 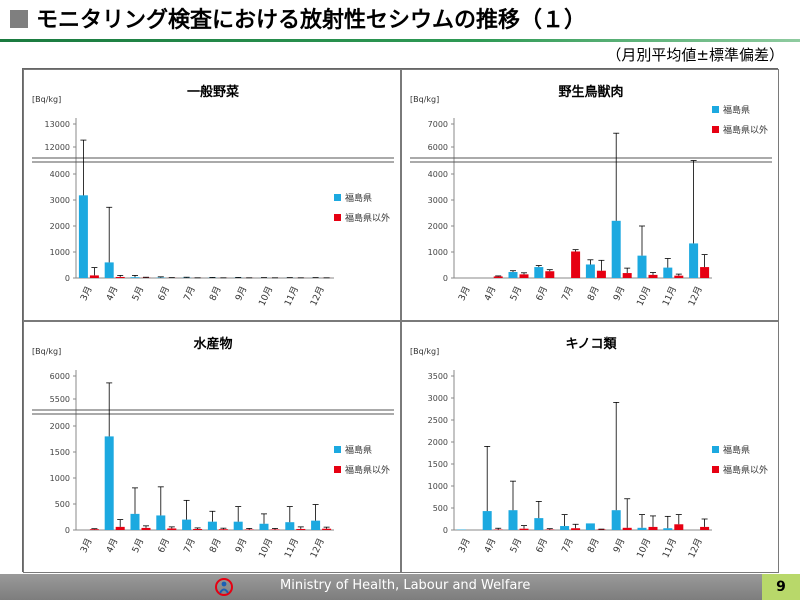 What do you see at coordinates (337, 449) in the screenshot?
I see `legend-swatch-fukushima` at bounding box center [337, 449].